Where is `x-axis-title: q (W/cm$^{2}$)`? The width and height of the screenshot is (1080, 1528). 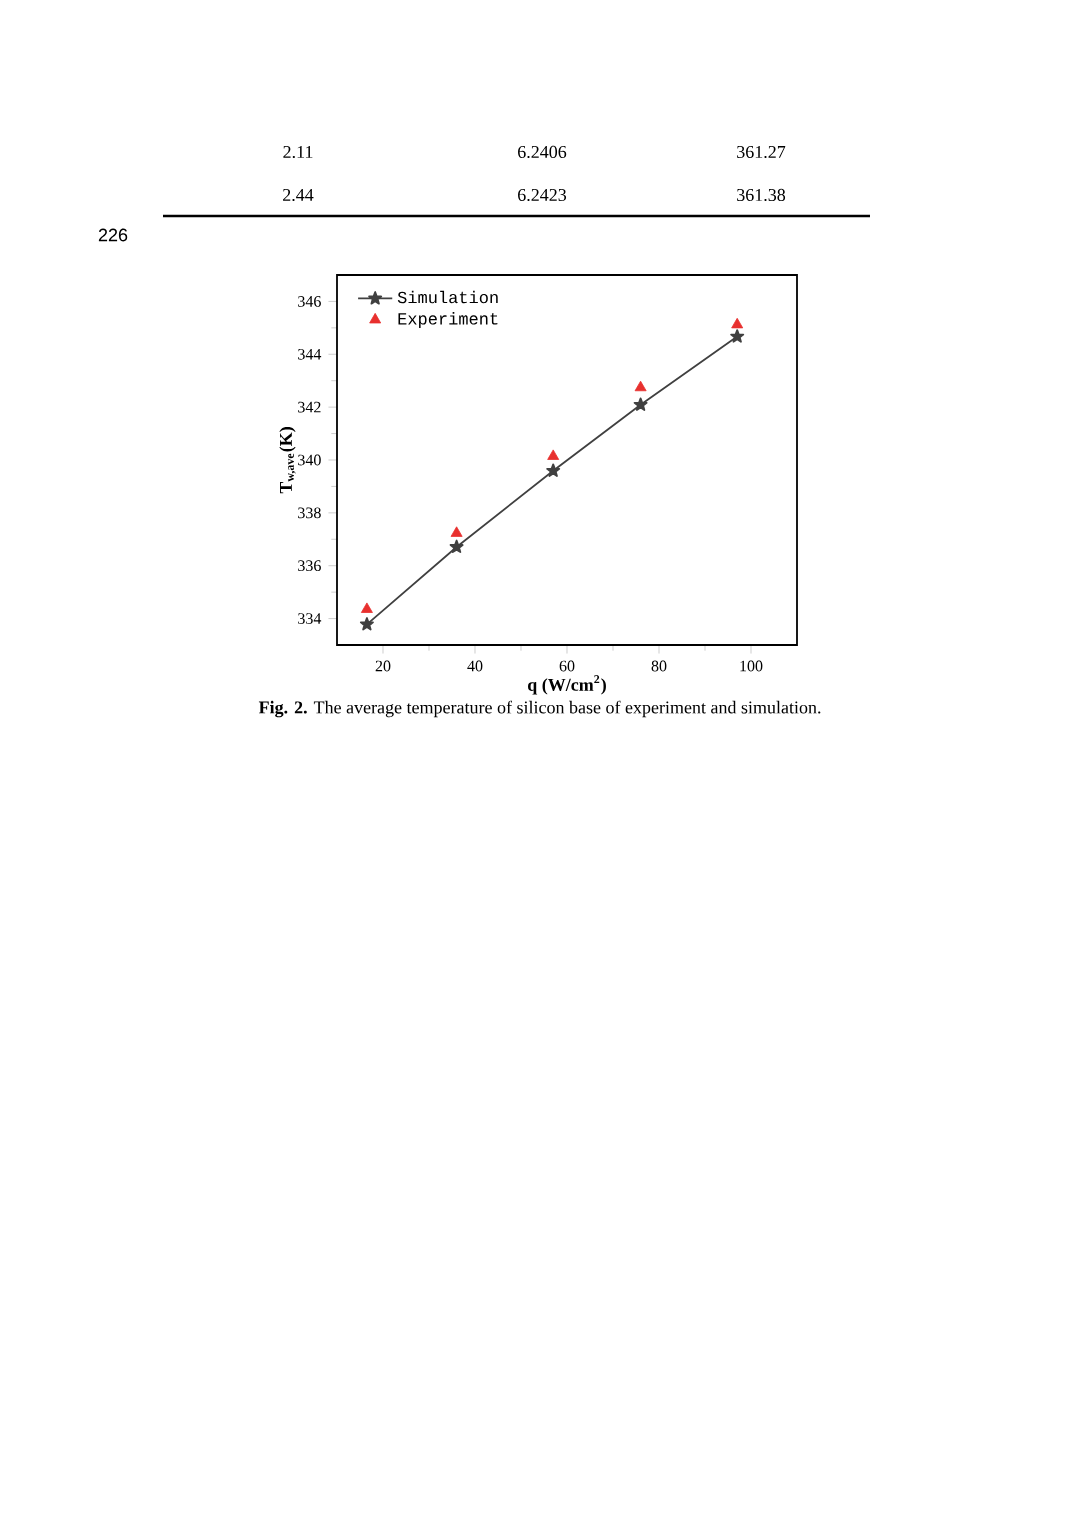 x-axis-title: q (W/cm$^{2}$) is located at coordinates (567, 685).